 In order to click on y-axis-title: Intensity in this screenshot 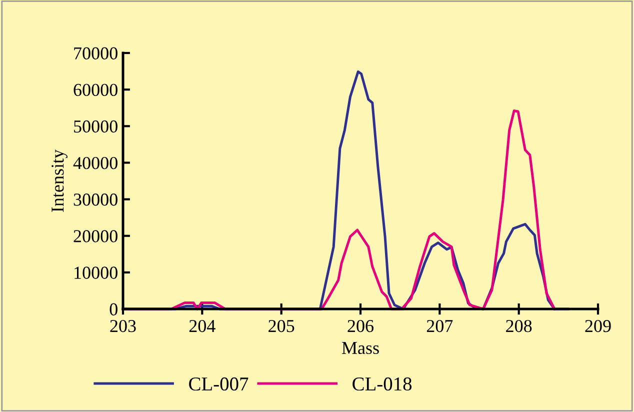, I will do `click(60, 180)`.